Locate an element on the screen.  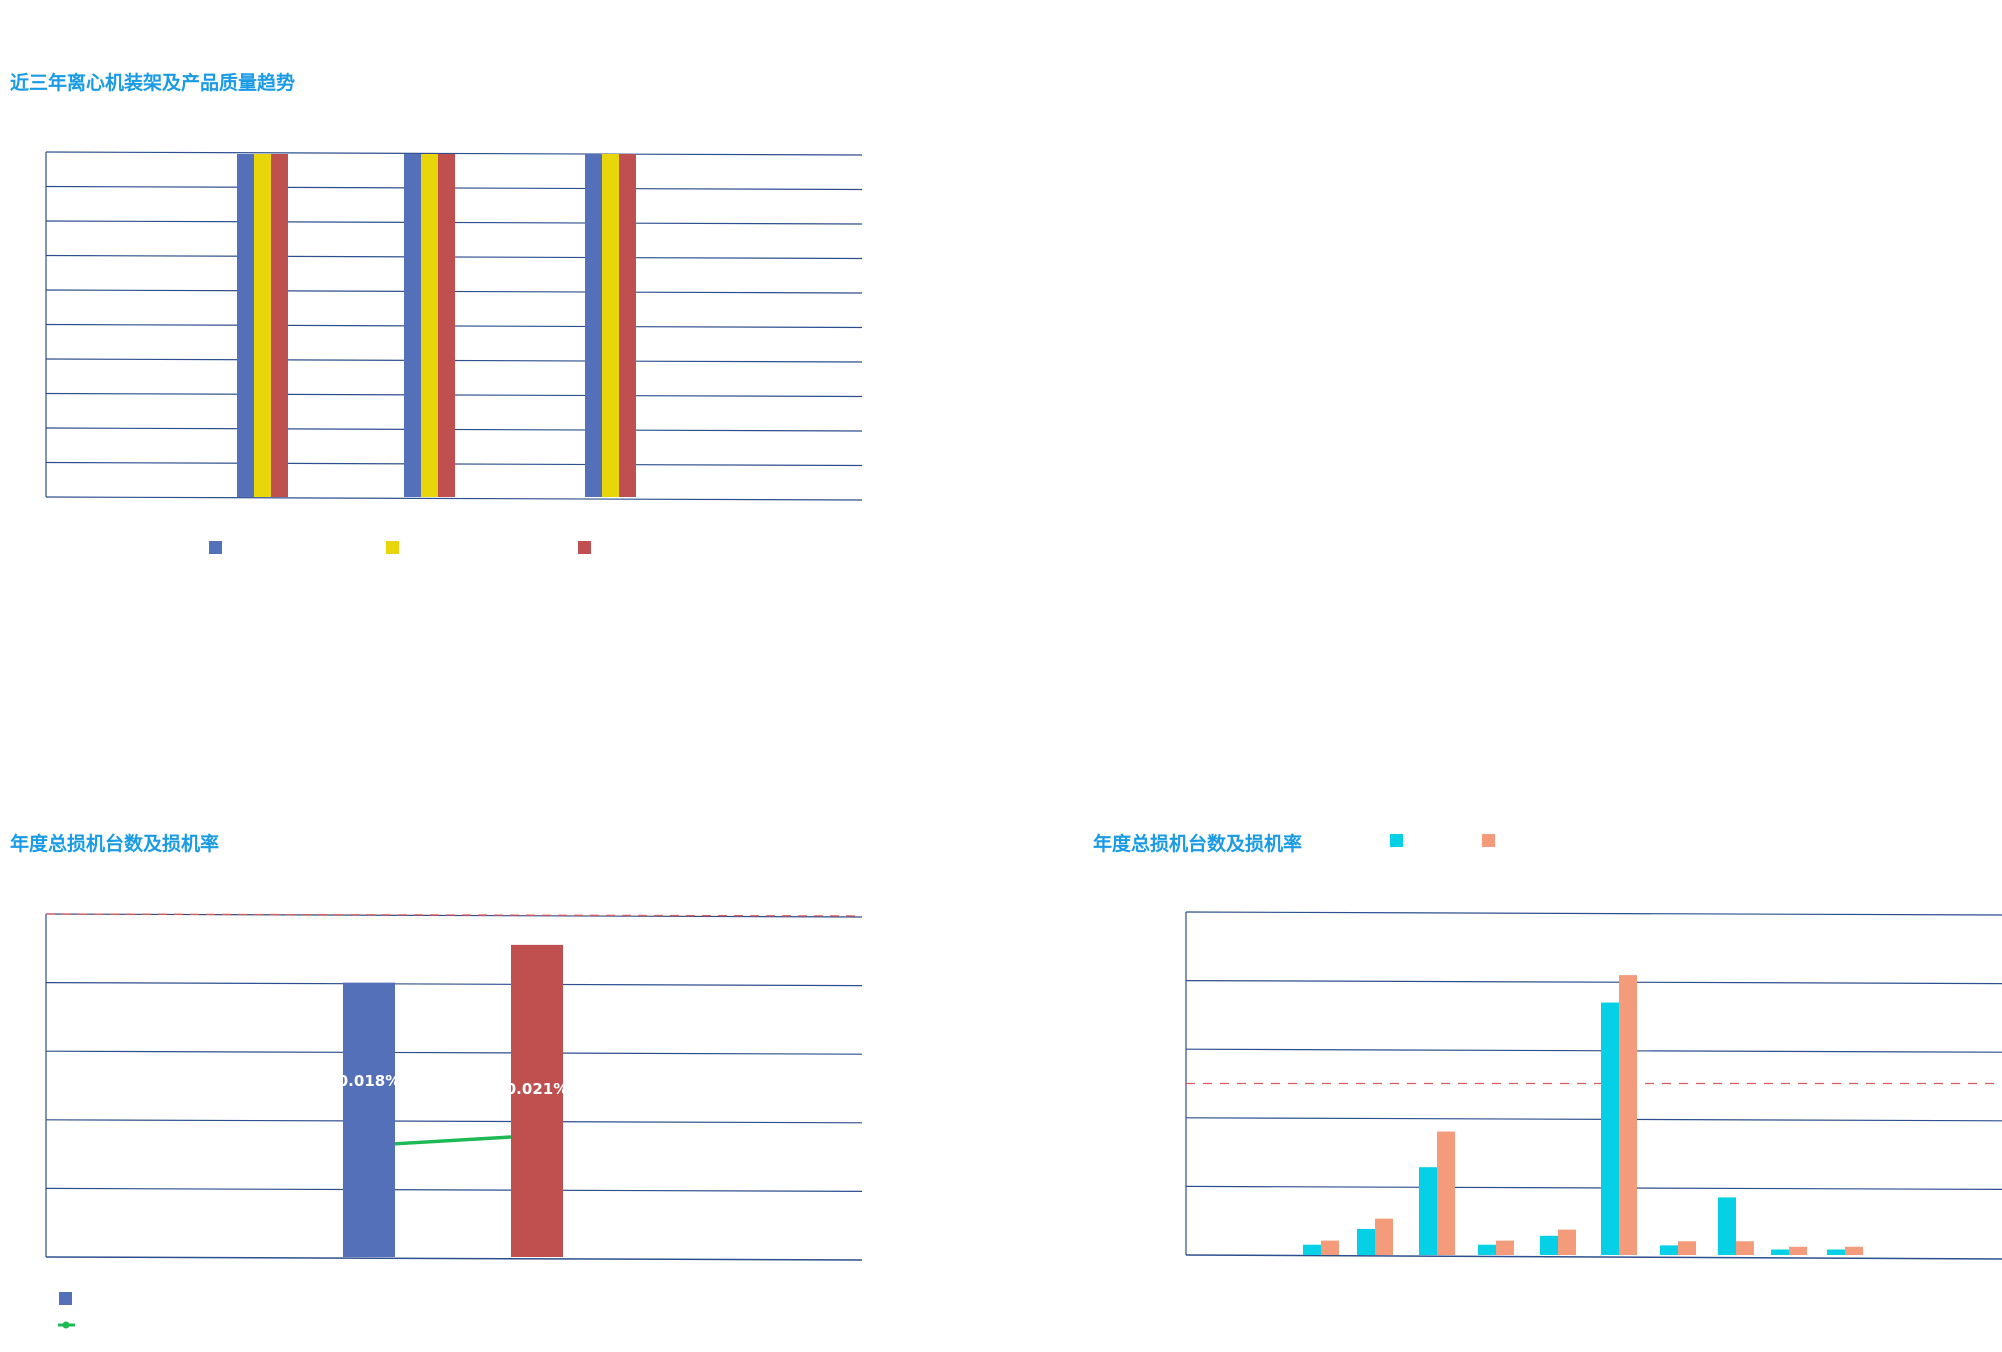
chart2-legend-swatch-bar is located at coordinates (65, 1298).